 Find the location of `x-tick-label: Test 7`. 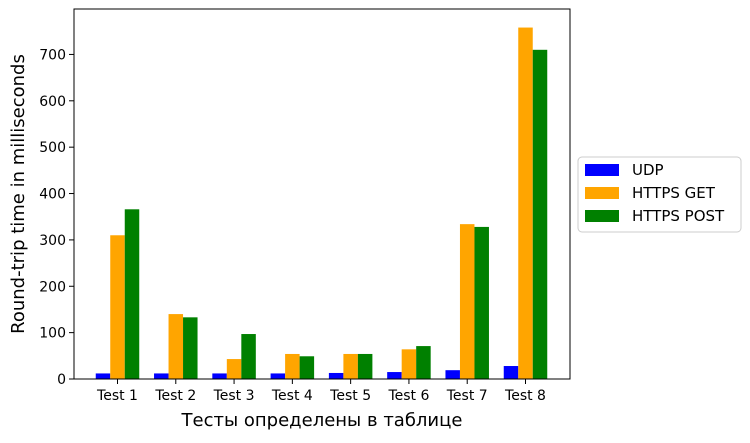

x-tick-label: Test 7 is located at coordinates (467, 396).